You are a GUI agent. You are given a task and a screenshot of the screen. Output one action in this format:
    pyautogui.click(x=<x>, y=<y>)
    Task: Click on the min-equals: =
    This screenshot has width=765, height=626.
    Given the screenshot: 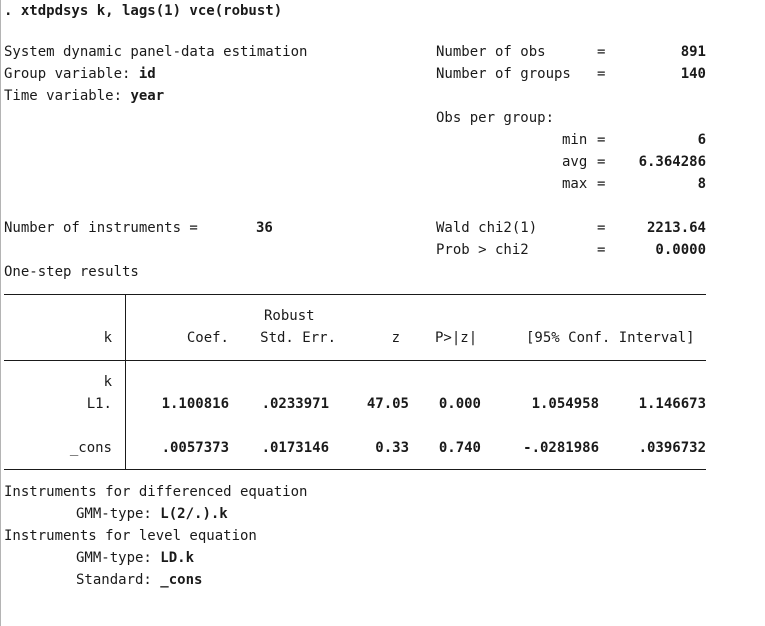 What is the action you would take?
    pyautogui.click(x=601, y=140)
    